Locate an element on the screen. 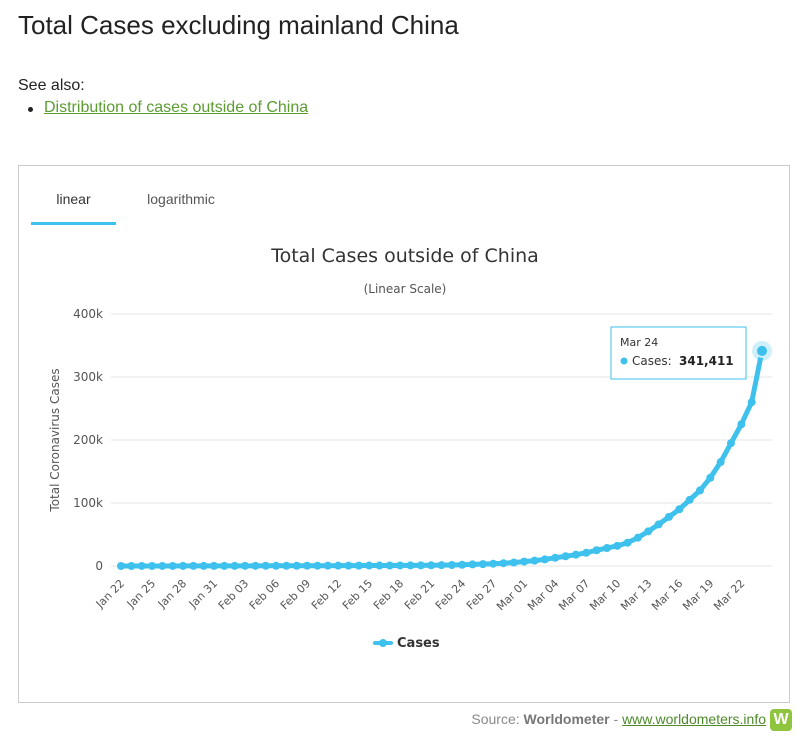 The width and height of the screenshot is (806, 743). x-tick-label: Jan 25 is located at coordinates (141, 594).